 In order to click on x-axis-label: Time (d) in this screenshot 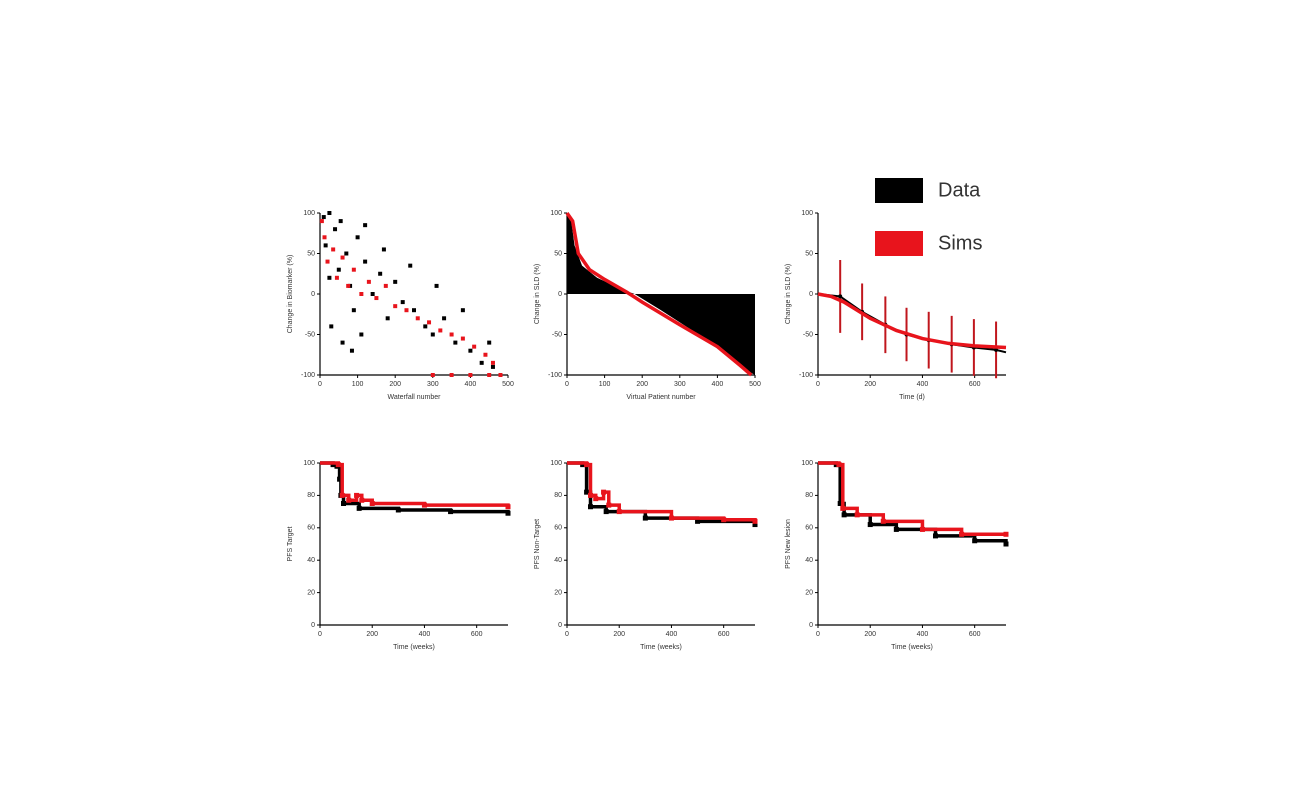, I will do `click(912, 397)`.